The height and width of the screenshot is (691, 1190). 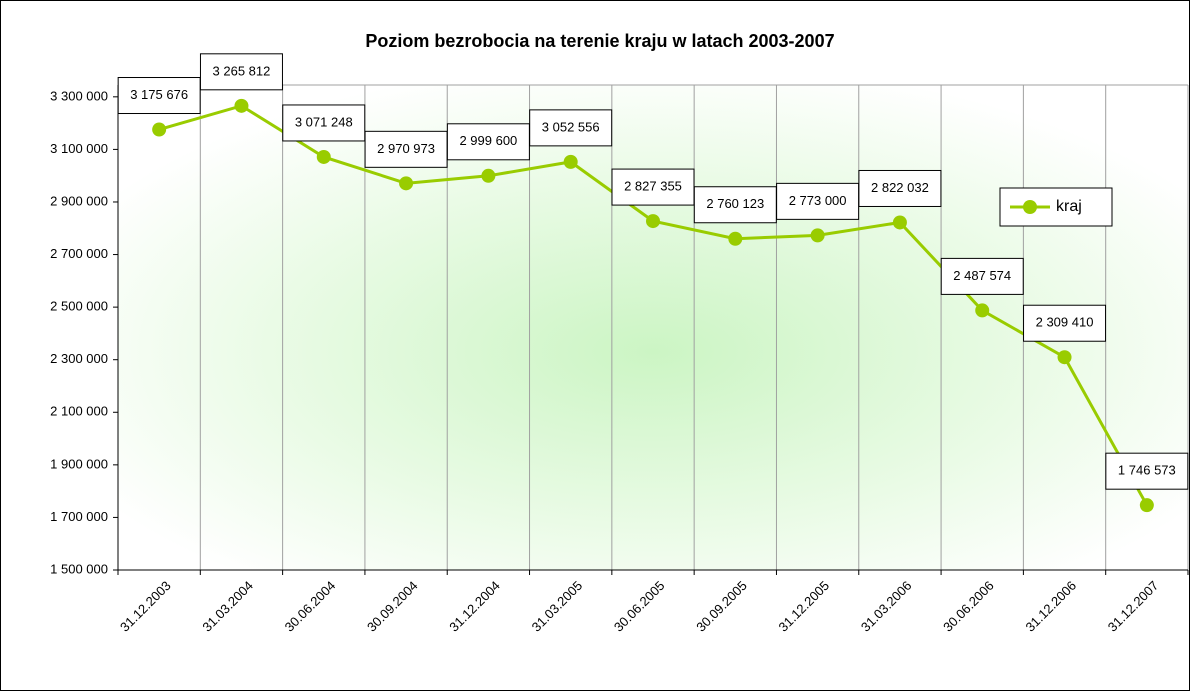 I want to click on value-label: 3 071 248, so click(x=324, y=121).